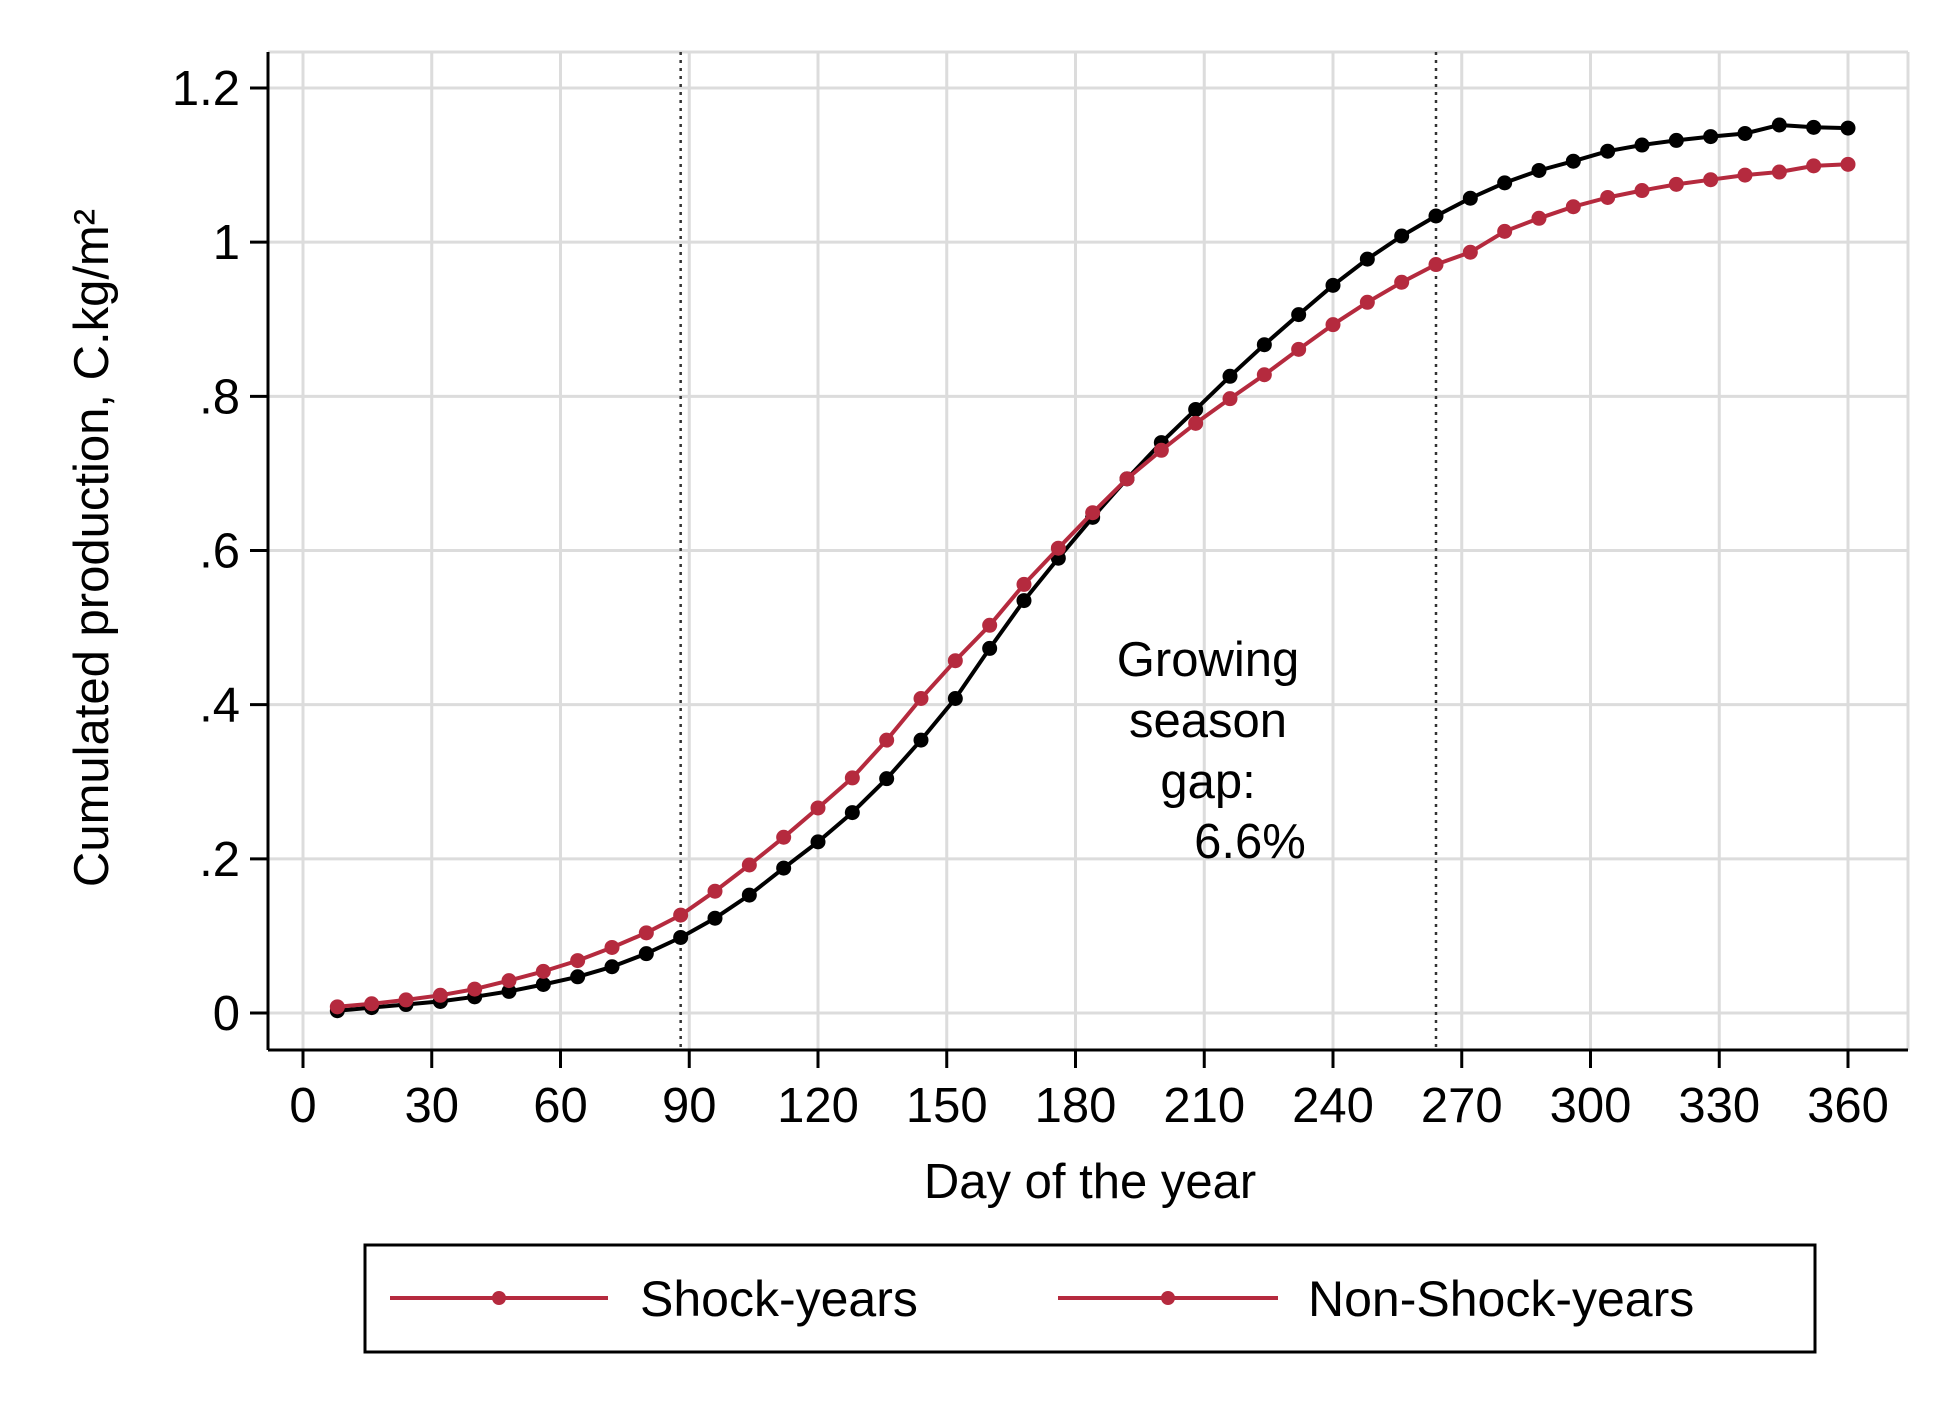 This screenshot has width=1950, height=1418. Describe the element at coordinates (1090, 1182) in the screenshot. I see `x-axis-title: Day of the year` at that location.